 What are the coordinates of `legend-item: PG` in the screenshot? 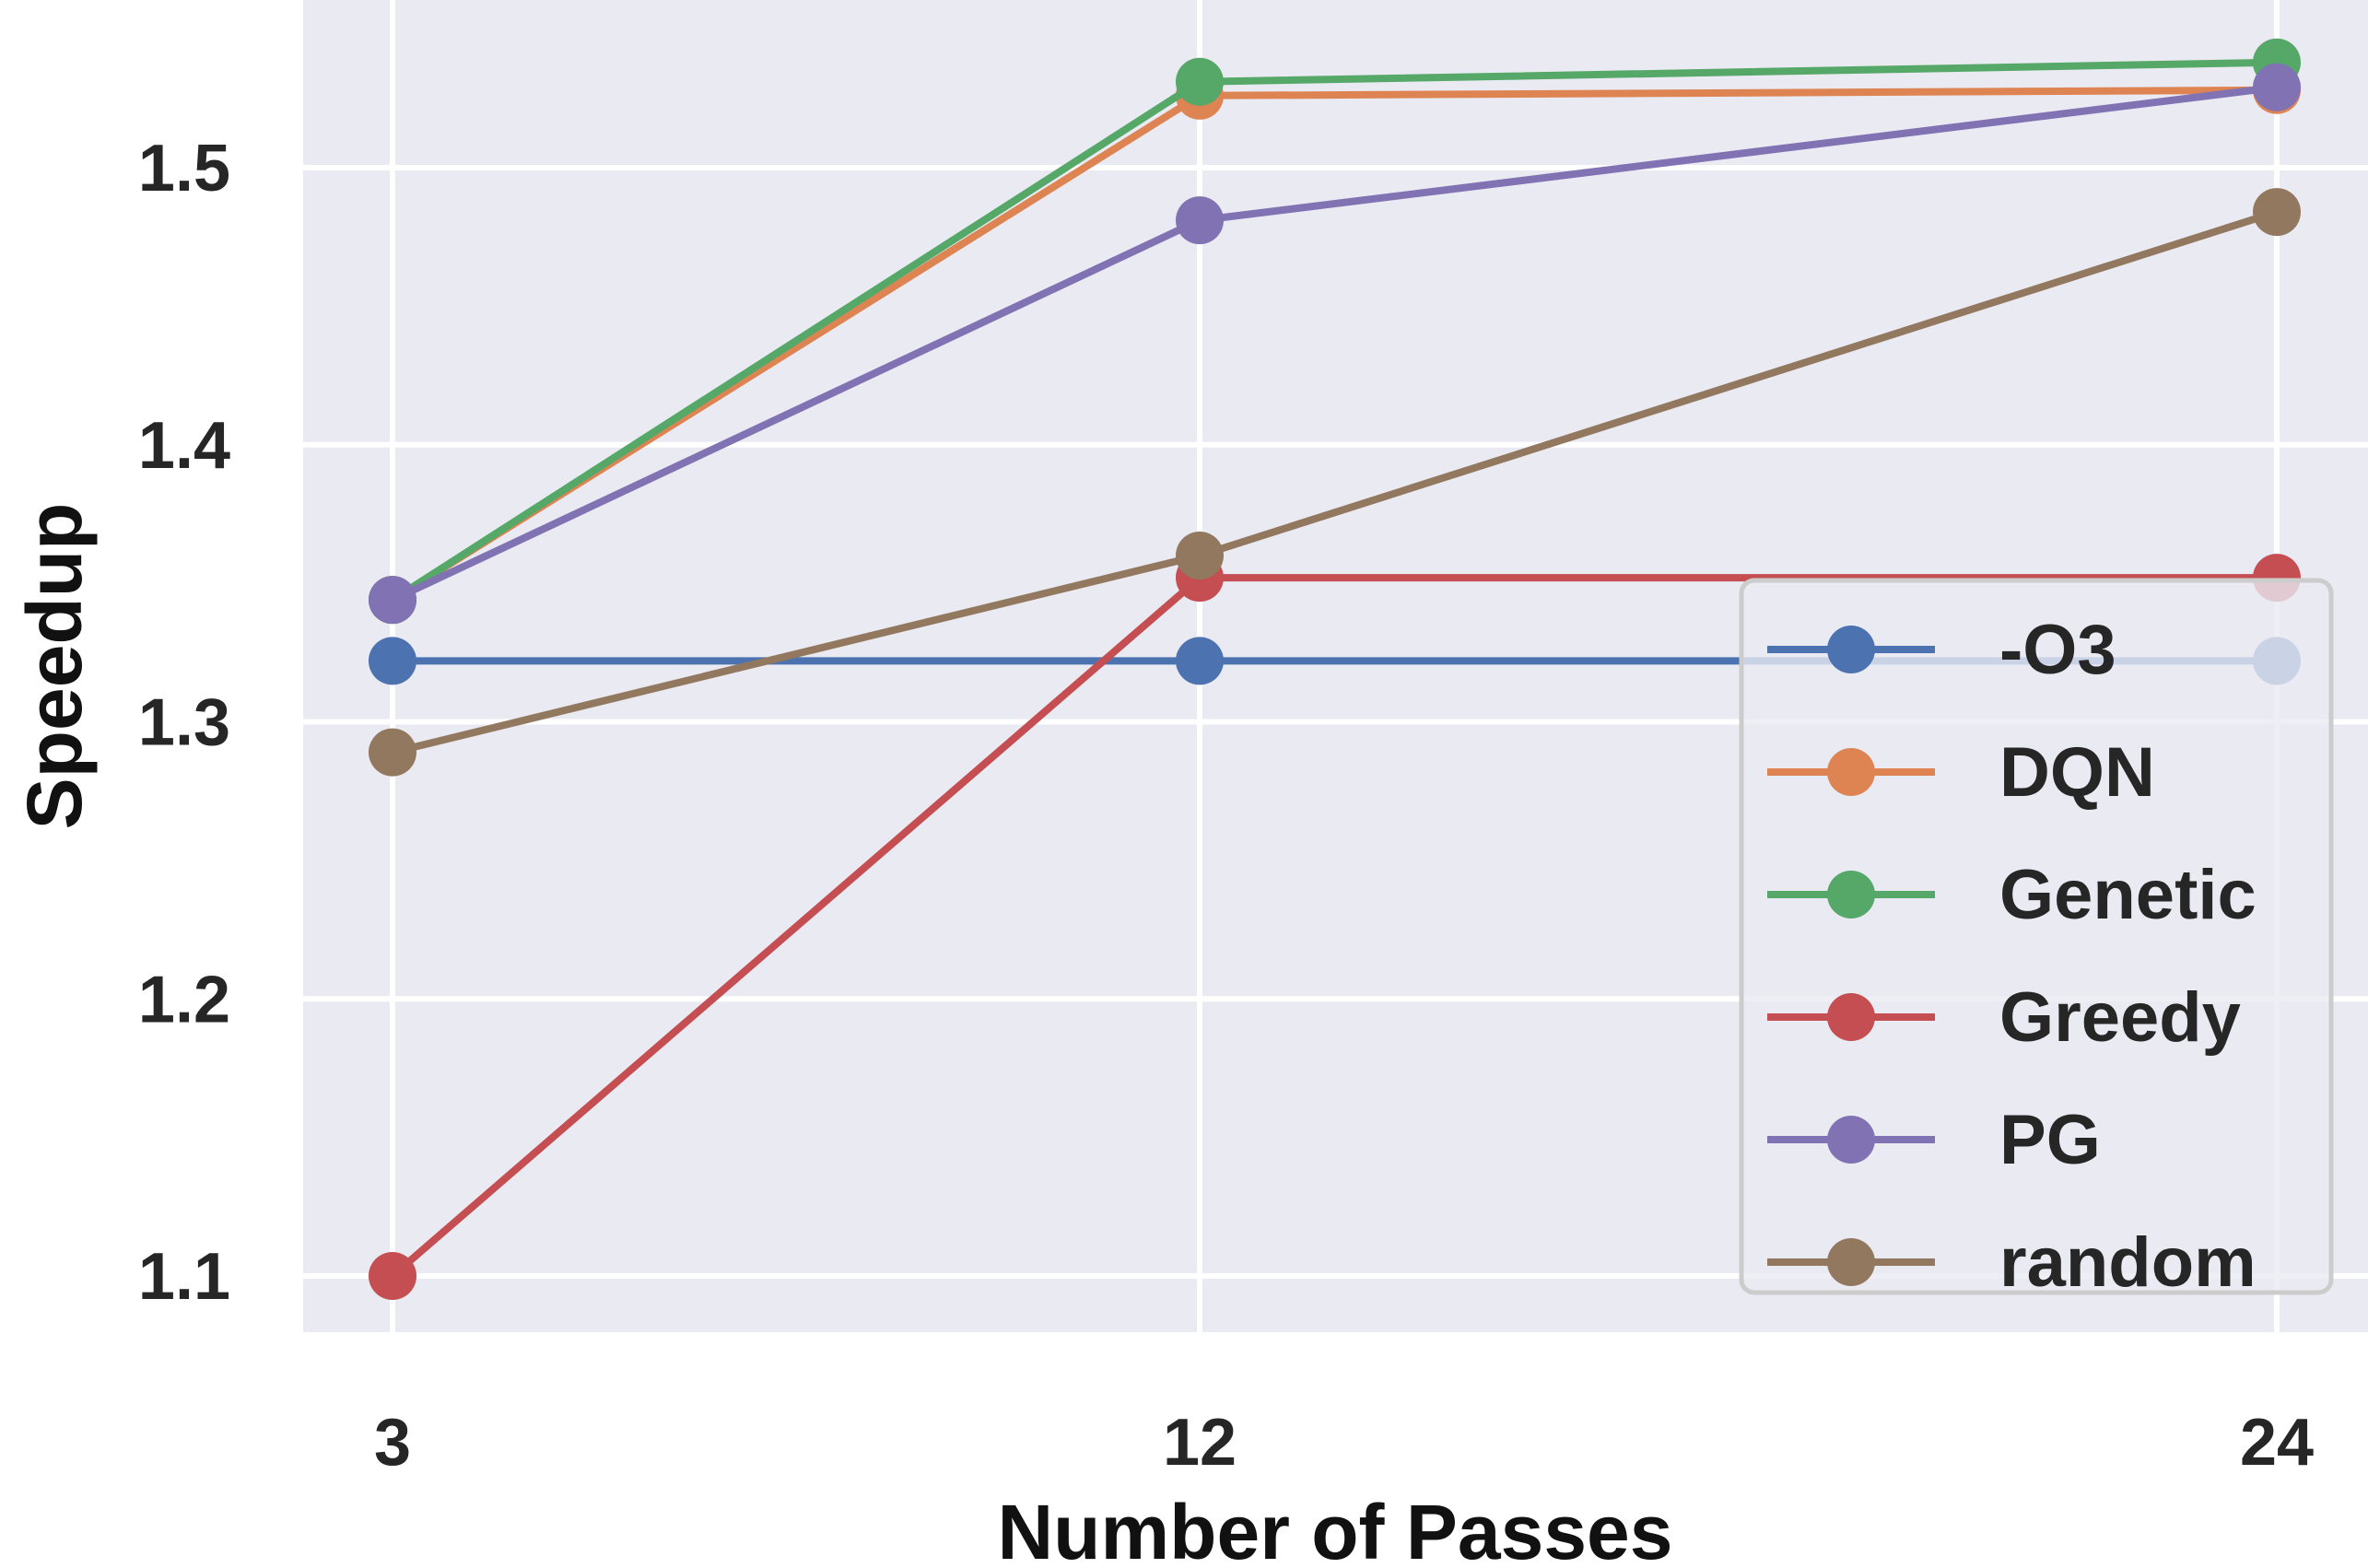 It's located at (1934, 1140).